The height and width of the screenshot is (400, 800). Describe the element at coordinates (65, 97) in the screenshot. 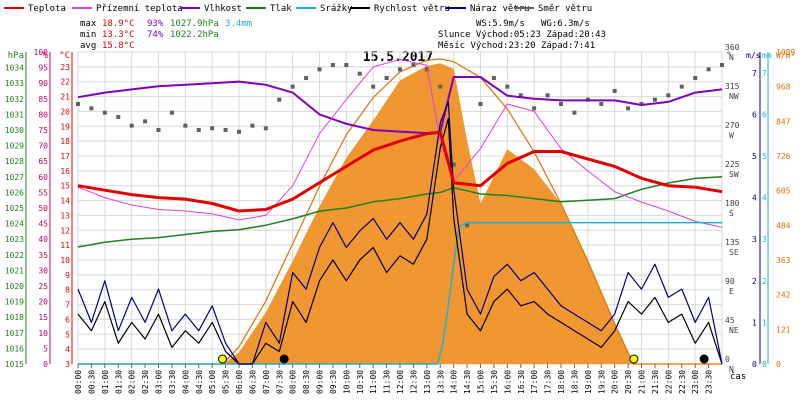

I see `axis-tick-label: 21` at that location.